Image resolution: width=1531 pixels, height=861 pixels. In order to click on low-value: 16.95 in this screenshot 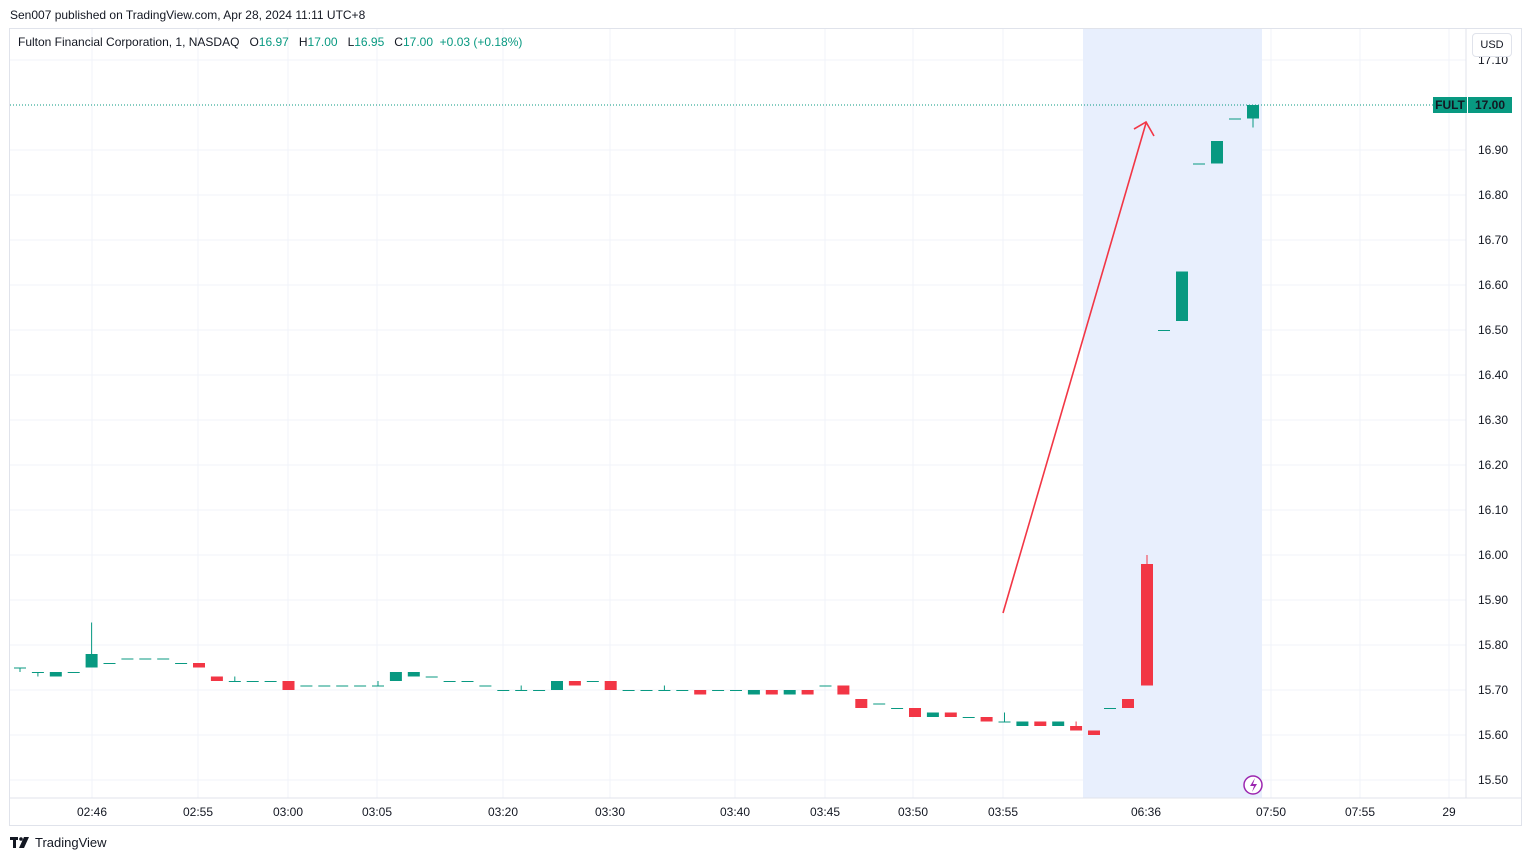, I will do `click(369, 42)`.